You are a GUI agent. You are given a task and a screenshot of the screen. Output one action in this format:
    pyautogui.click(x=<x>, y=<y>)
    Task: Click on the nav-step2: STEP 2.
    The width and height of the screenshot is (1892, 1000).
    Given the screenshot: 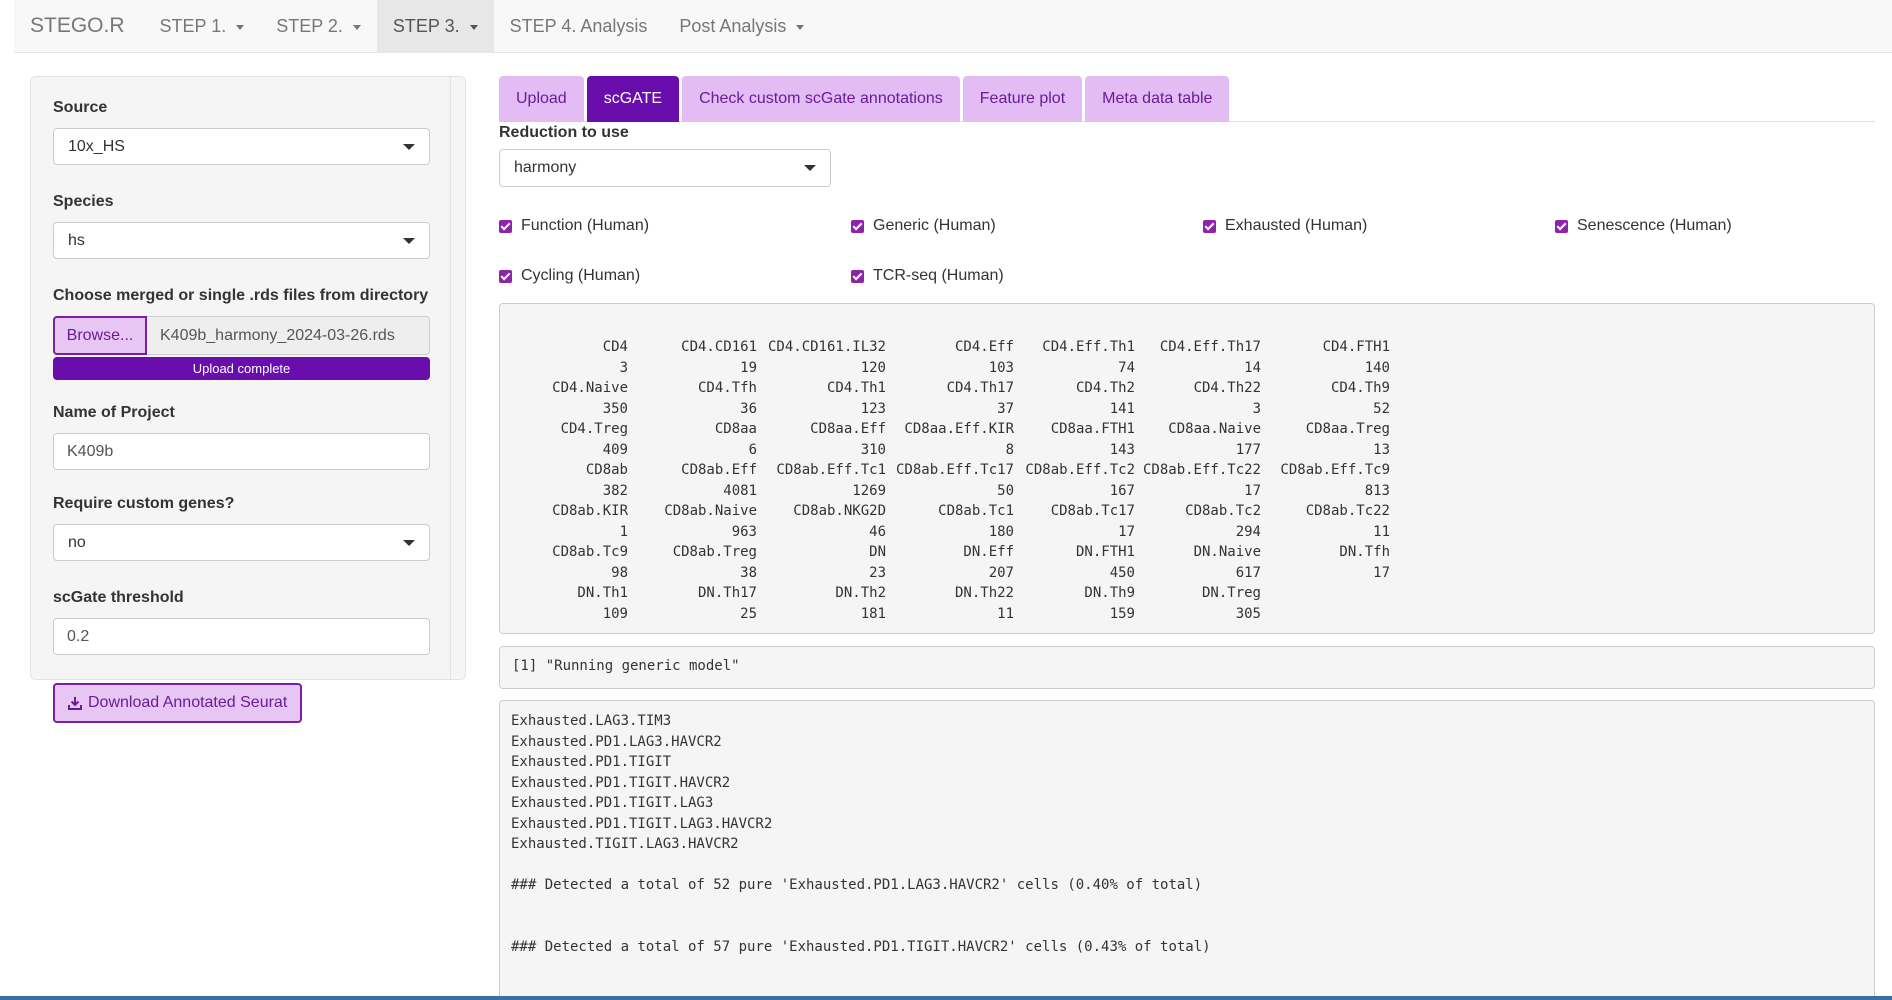 What is the action you would take?
    pyautogui.click(x=318, y=26)
    